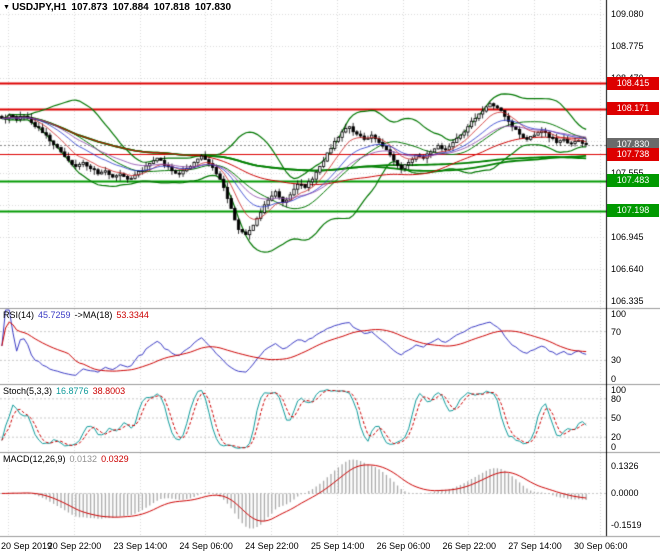 The height and width of the screenshot is (560, 660). I want to click on y-tick-label: 106.335, so click(627, 301).